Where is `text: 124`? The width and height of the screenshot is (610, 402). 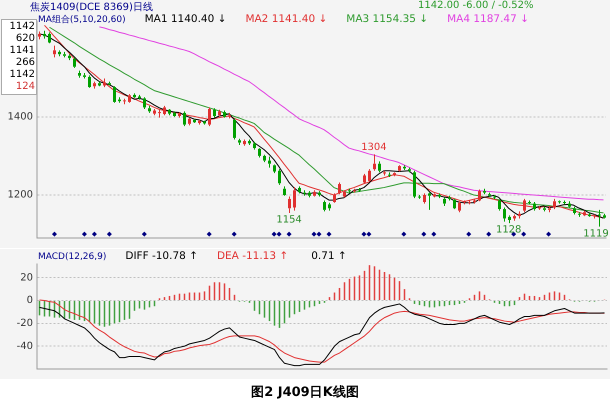 text: 124 is located at coordinates (24, 87).